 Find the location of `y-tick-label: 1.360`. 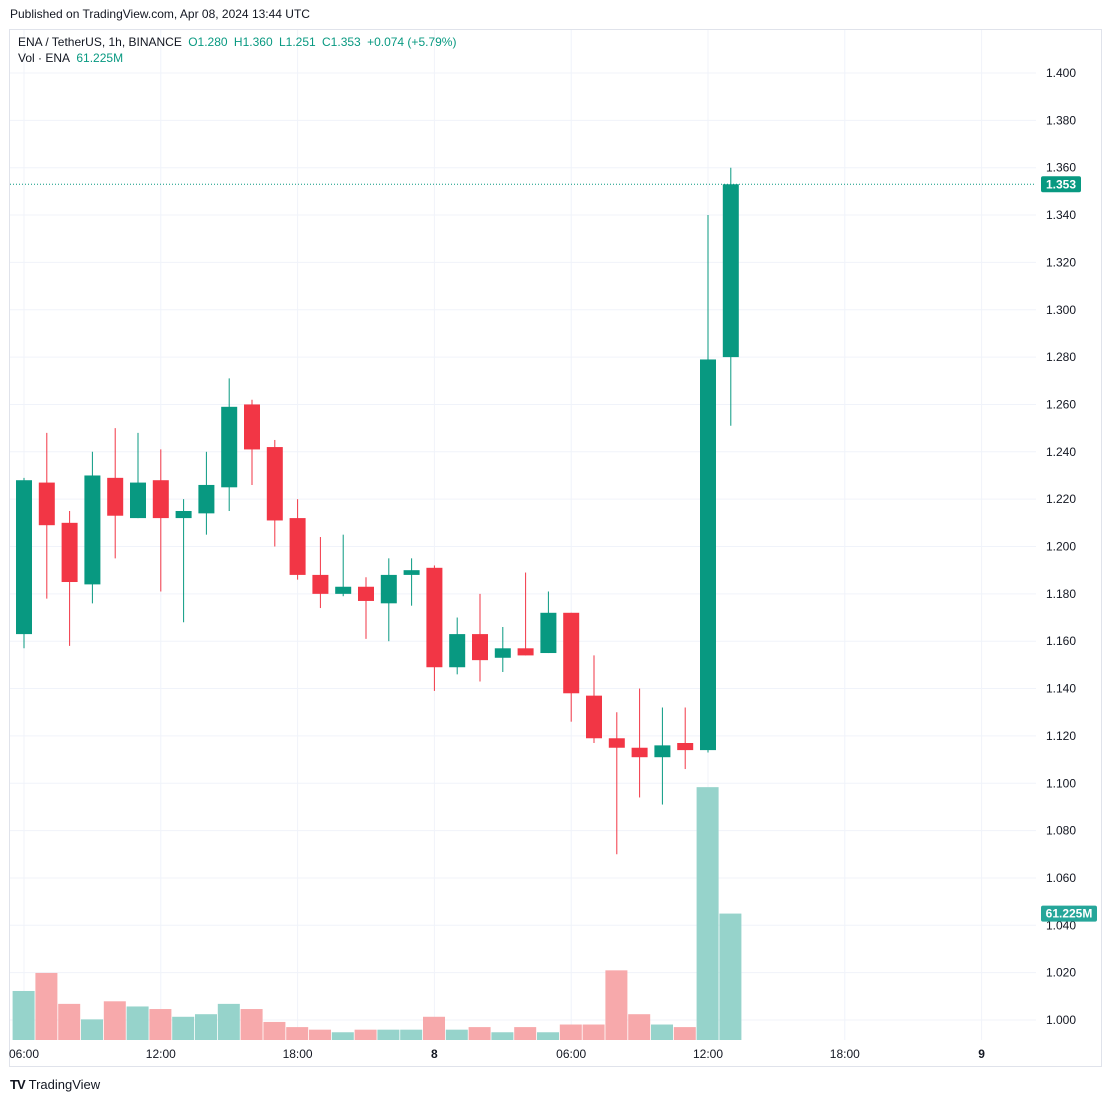

y-tick-label: 1.360 is located at coordinates (1061, 168).